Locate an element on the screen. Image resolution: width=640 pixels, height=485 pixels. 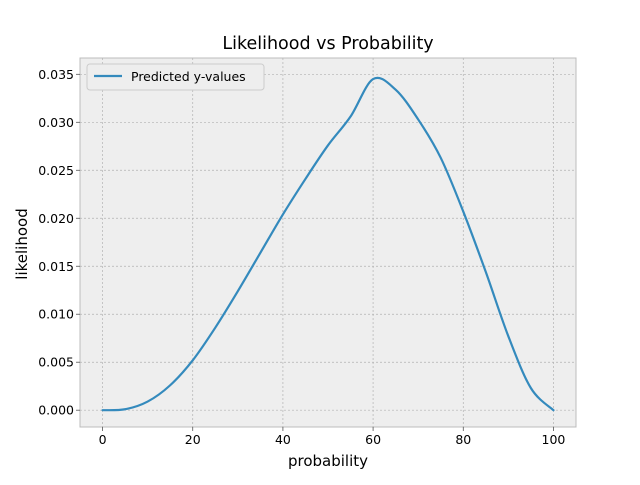
x-tick-label: 80 is located at coordinates (463, 439).